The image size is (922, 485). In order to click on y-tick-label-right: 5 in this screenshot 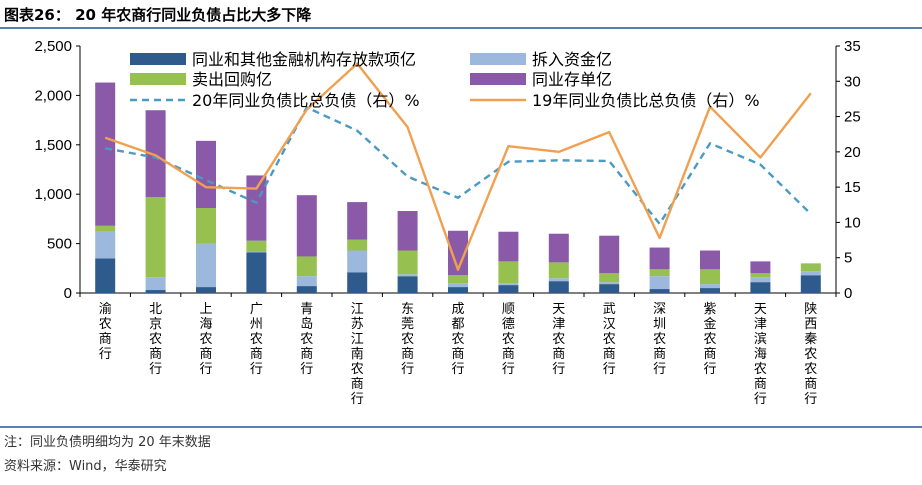, I will do `click(848, 258)`.